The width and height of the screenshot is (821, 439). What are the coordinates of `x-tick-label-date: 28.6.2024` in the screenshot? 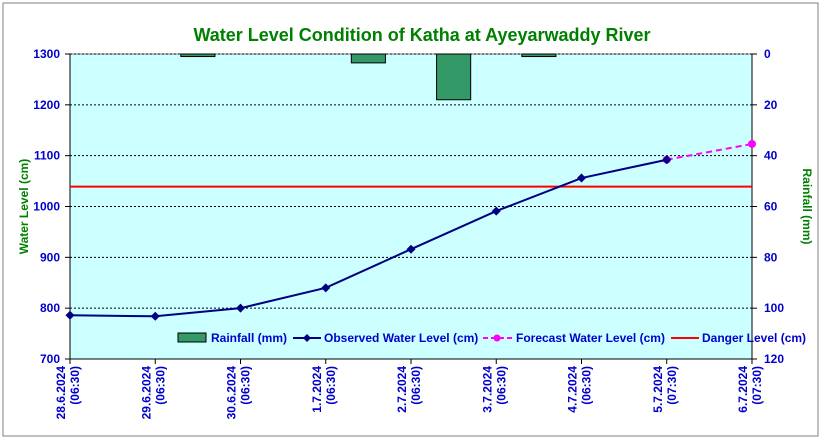 It's located at (61, 393).